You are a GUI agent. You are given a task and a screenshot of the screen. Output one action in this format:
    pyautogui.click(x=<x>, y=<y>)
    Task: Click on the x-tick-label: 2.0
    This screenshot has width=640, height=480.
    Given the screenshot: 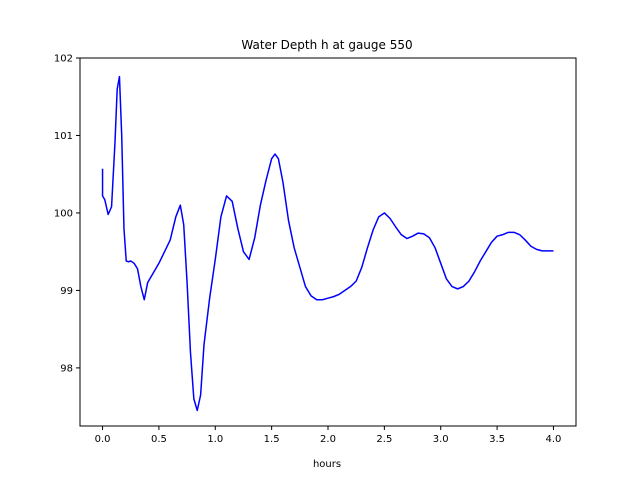 What is the action you would take?
    pyautogui.click(x=328, y=439)
    